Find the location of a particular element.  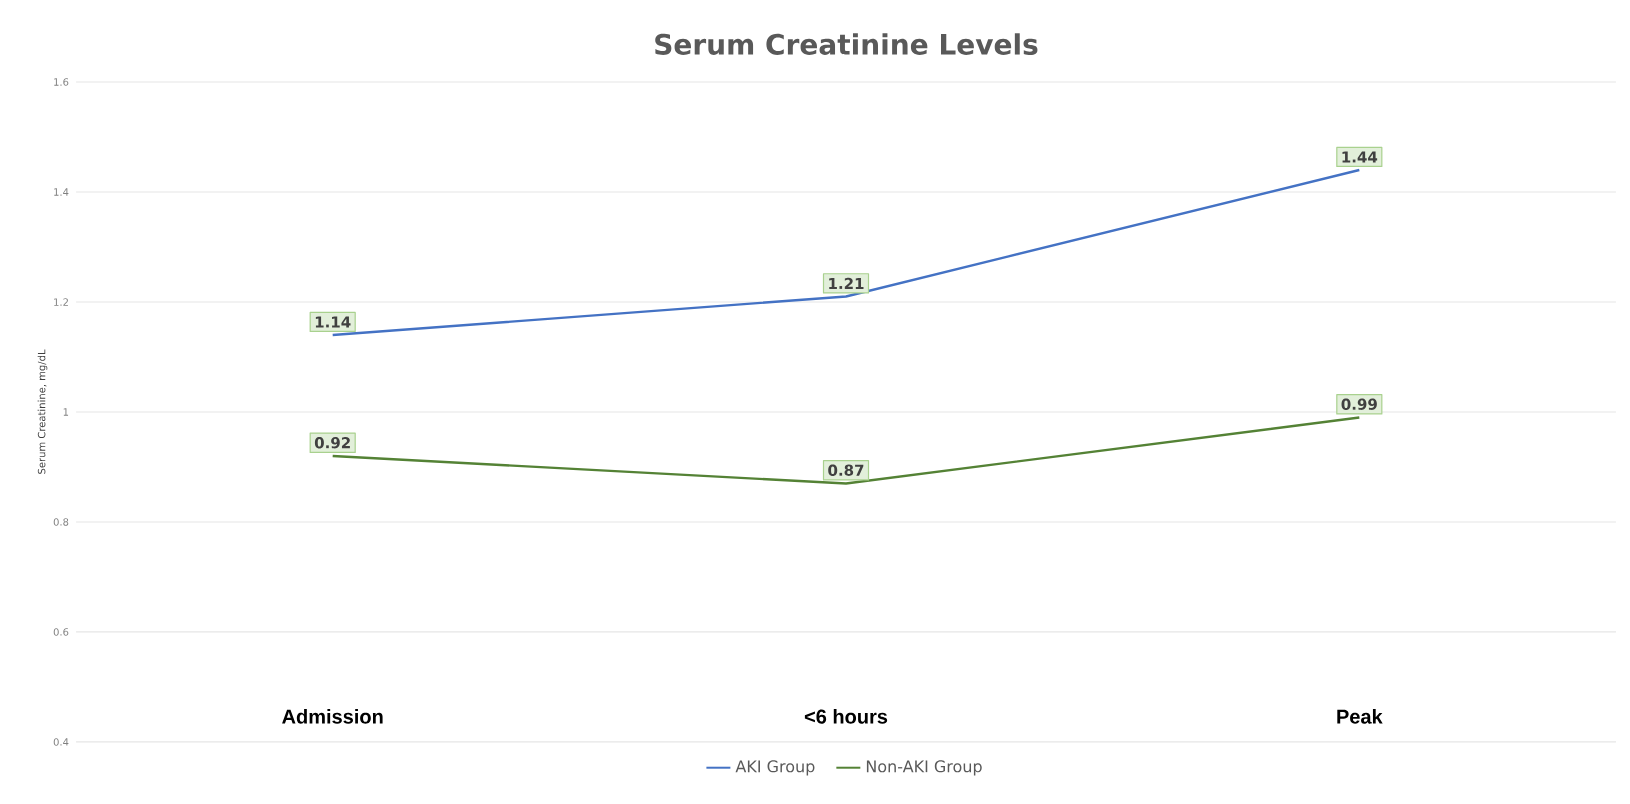

x-tick-label: <6 hours is located at coordinates (846, 716).